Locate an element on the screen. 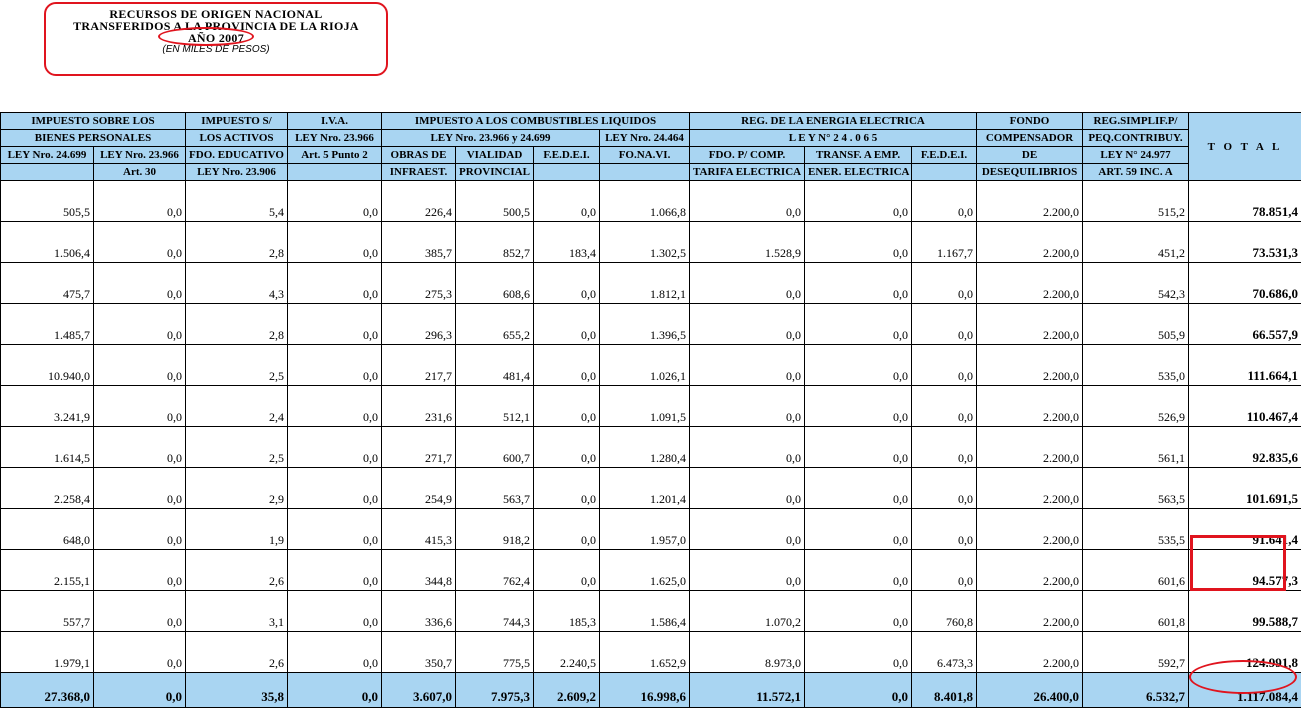 This screenshot has height=708, width=1301. table-cell: 535,0 is located at coordinates (1136, 365).